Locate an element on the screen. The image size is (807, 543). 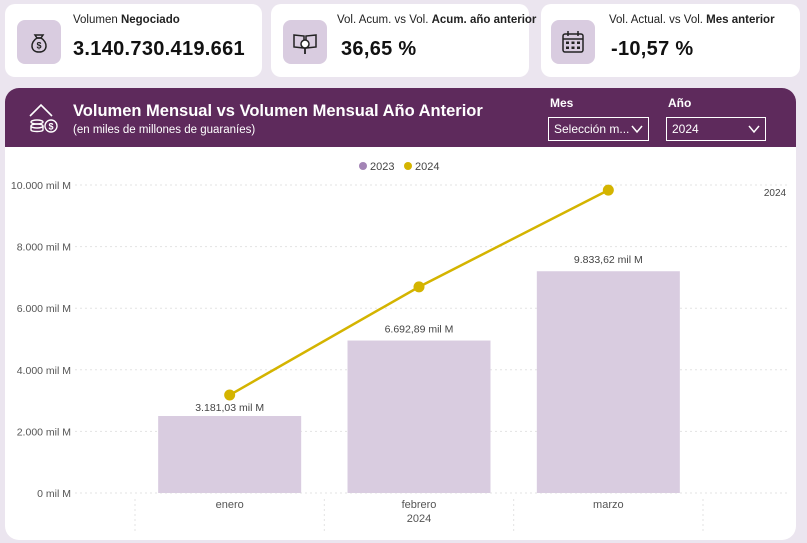
kpi-label: Vol. Actual. vs Vol. Mes anterior is located at coordinates (692, 20).